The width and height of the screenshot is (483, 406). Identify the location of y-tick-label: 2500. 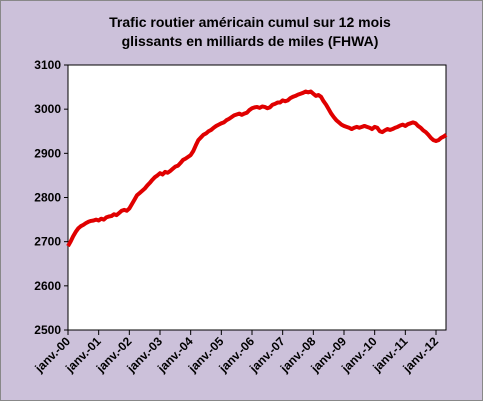
(47, 330).